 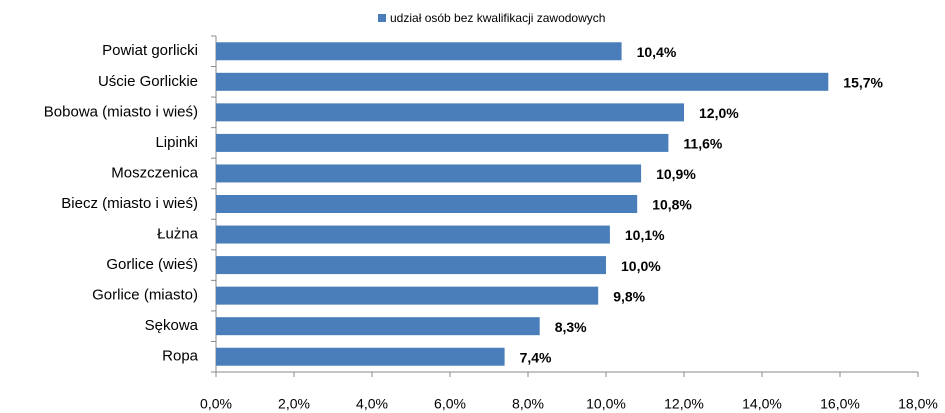 What do you see at coordinates (372, 404) in the screenshot?
I see `x-tick-label: 4,0%` at bounding box center [372, 404].